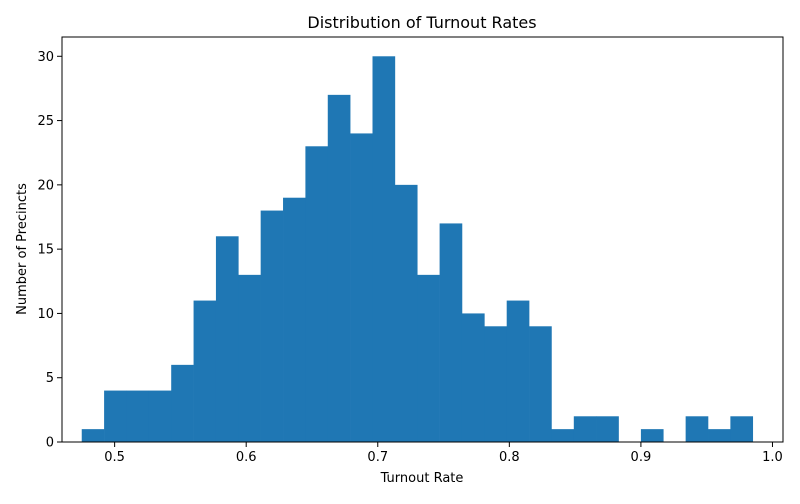  What do you see at coordinates (377, 457) in the screenshot?
I see `x-tick-label: 0.7` at bounding box center [377, 457].